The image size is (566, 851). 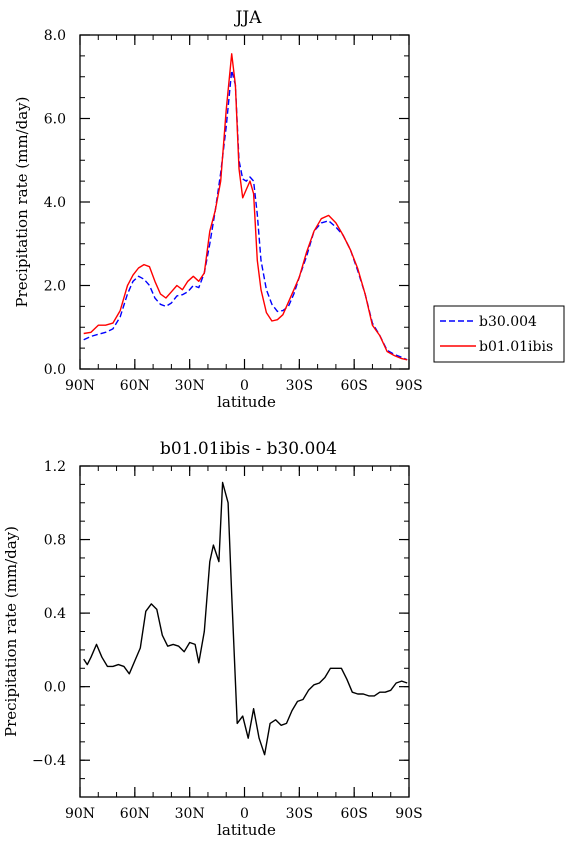 I want to click on y-tick-label: 1.2, so click(x=55, y=467).